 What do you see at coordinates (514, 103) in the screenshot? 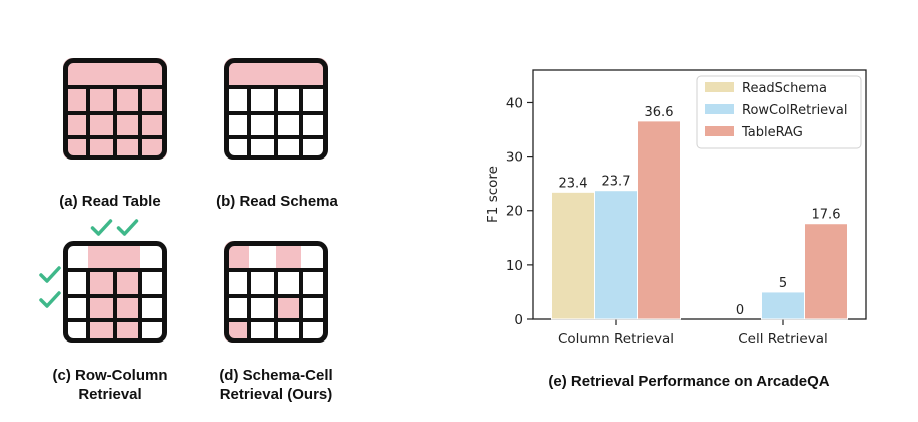
I see `y-tick-label: 40` at bounding box center [514, 103].